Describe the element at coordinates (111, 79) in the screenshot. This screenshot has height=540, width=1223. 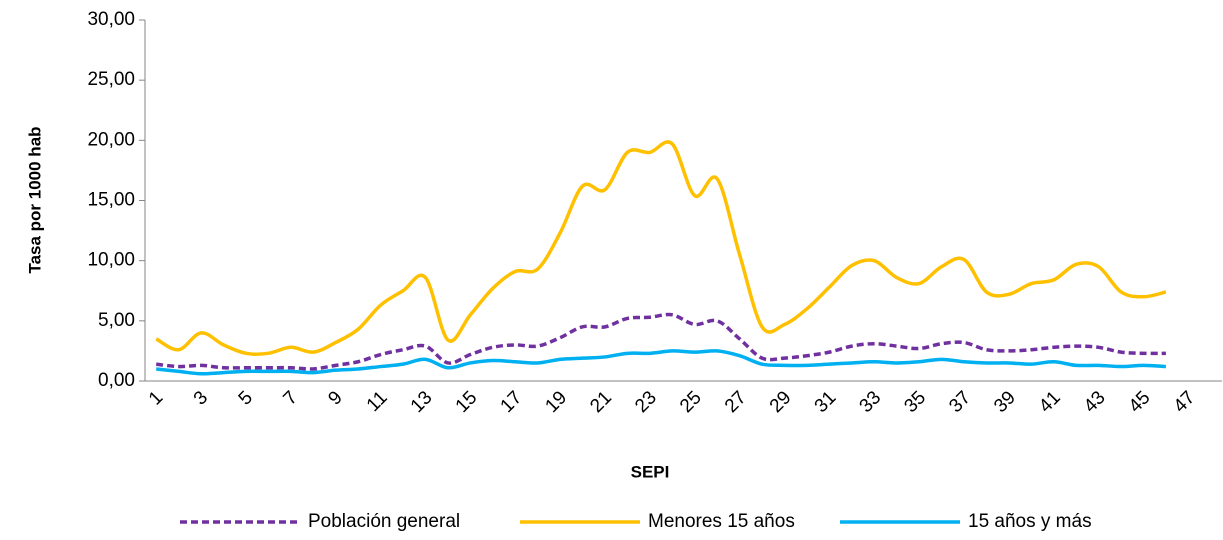
I see `y-tick-label: 25,00` at that location.